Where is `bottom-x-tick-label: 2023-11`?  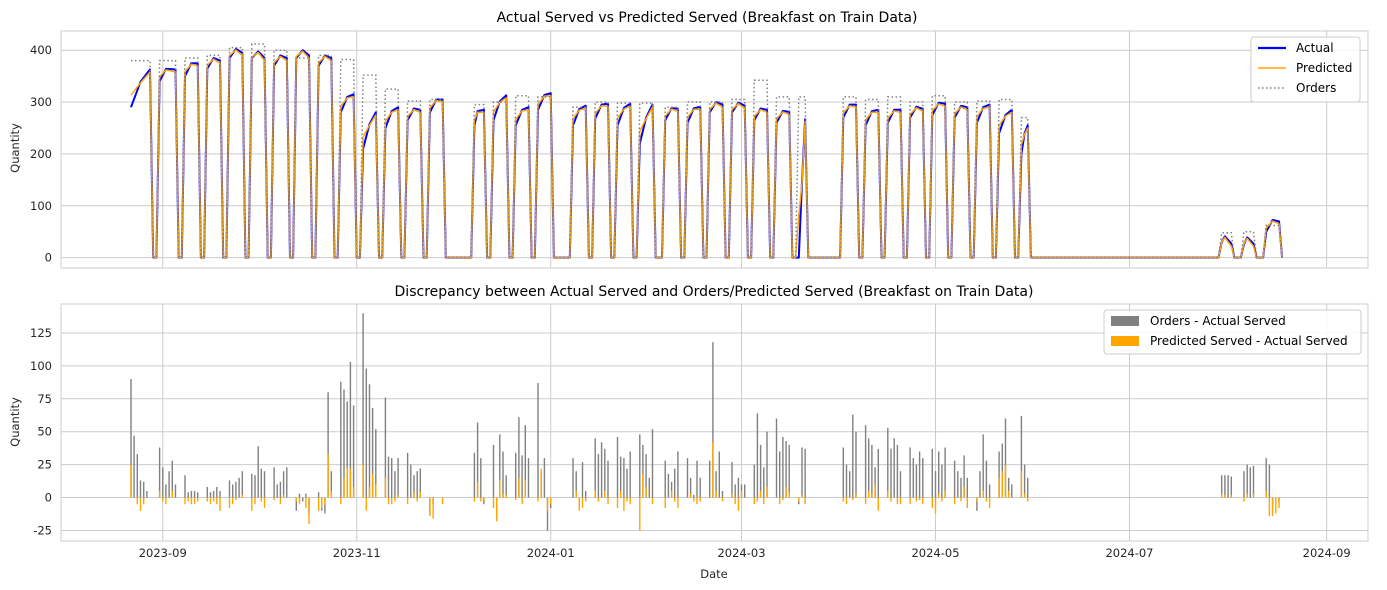
bottom-x-tick-label: 2023-11 is located at coordinates (357, 553).